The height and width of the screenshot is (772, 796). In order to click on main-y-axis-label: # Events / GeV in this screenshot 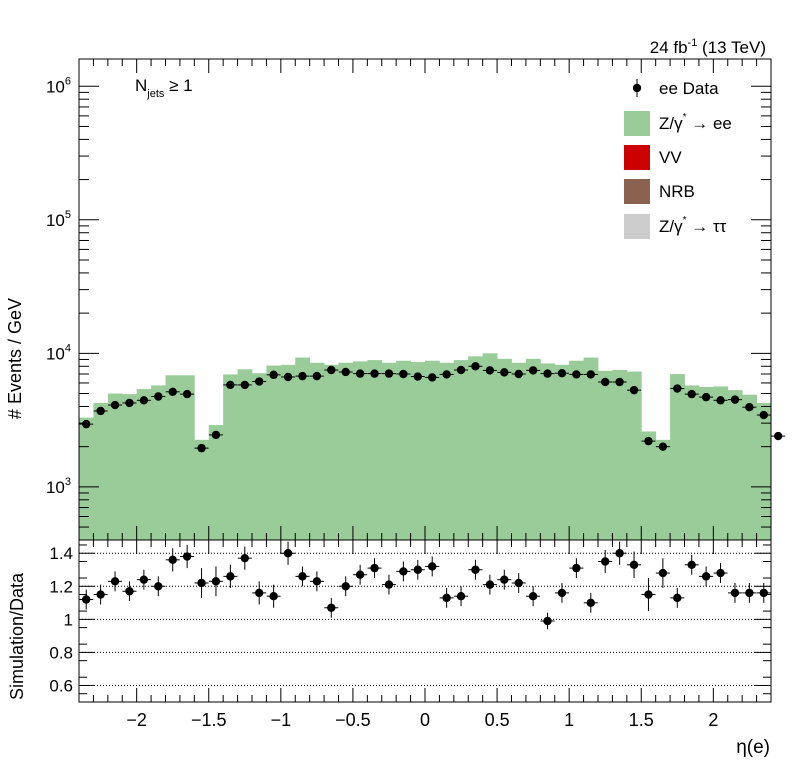, I will do `click(15, 358)`.